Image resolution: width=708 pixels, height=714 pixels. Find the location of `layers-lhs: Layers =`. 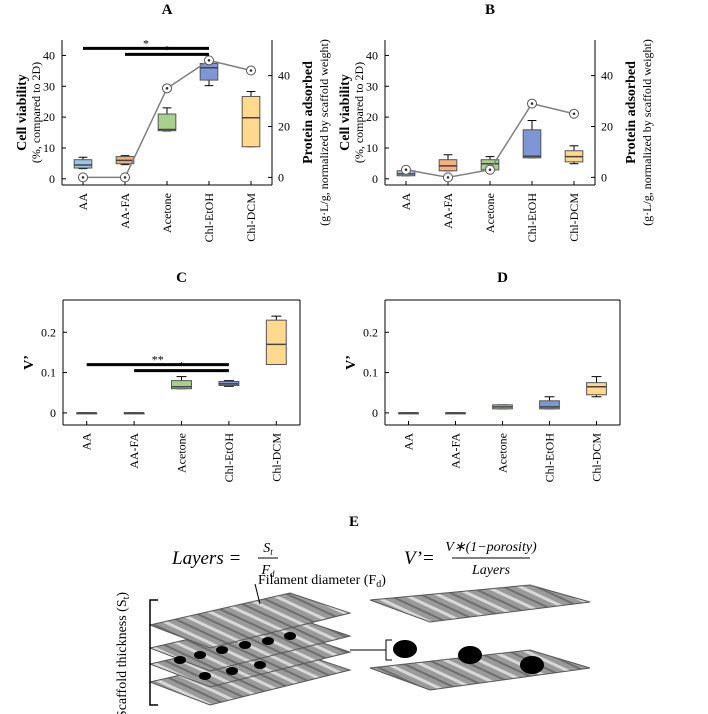

layers-lhs: Layers = is located at coordinates (206, 558).